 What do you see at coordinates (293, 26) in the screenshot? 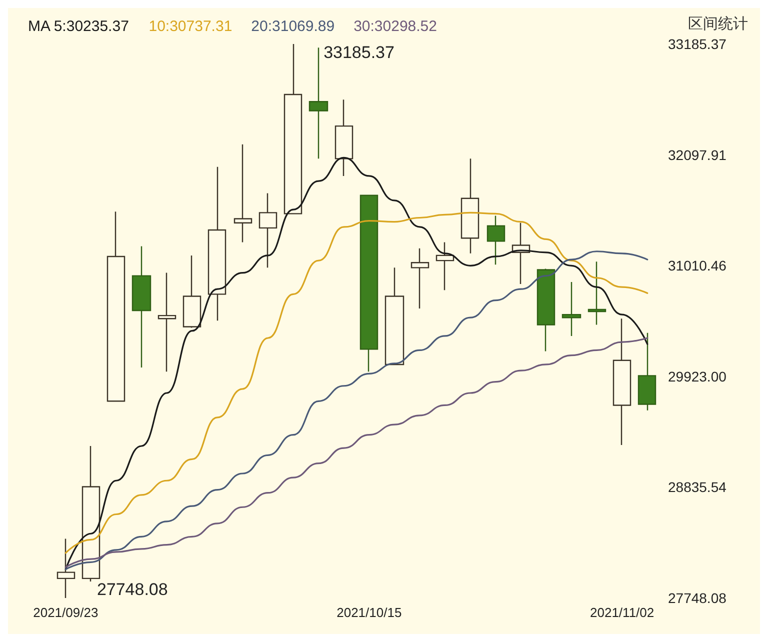
I see `text: 20:31069.89` at bounding box center [293, 26].